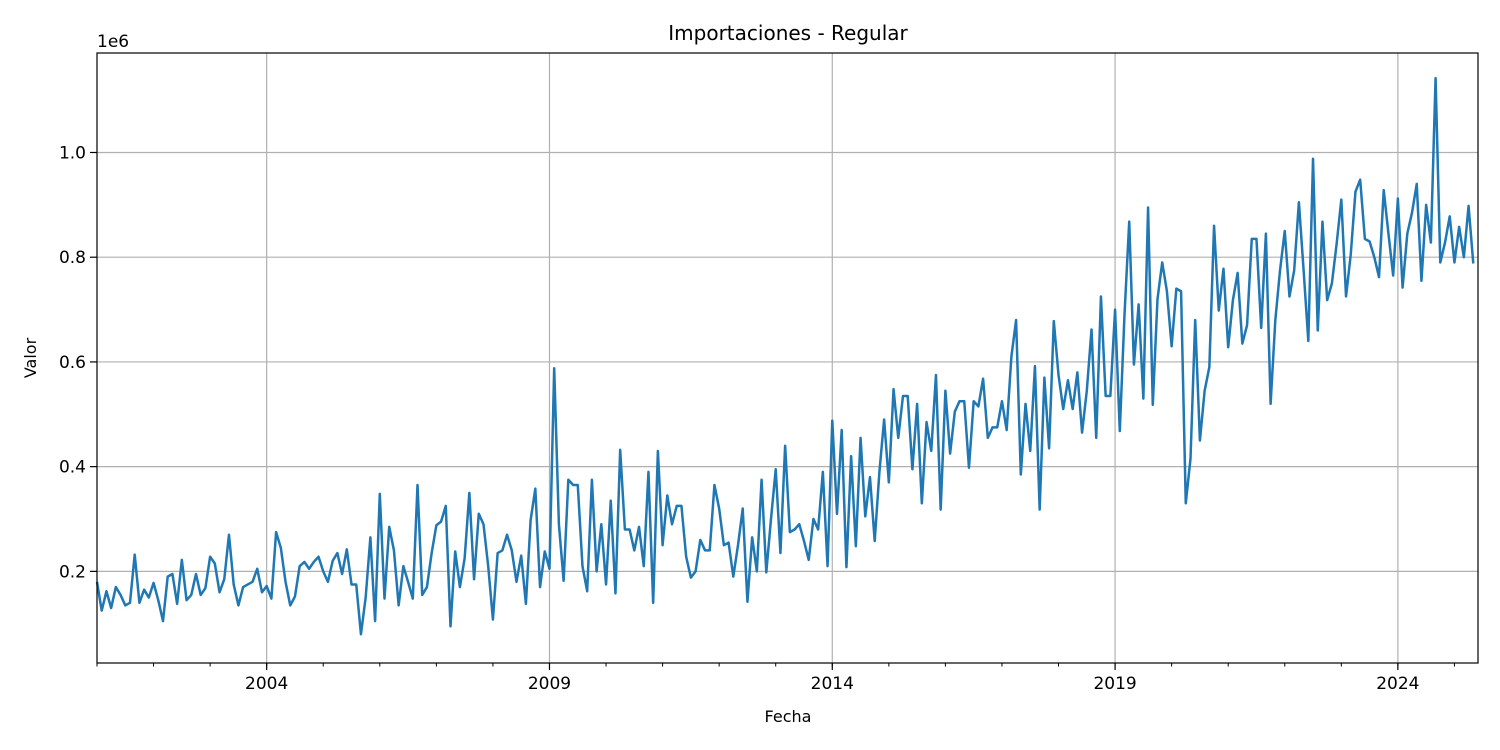  Describe the element at coordinates (832, 684) in the screenshot. I see `x-tick-label: 2014` at that location.